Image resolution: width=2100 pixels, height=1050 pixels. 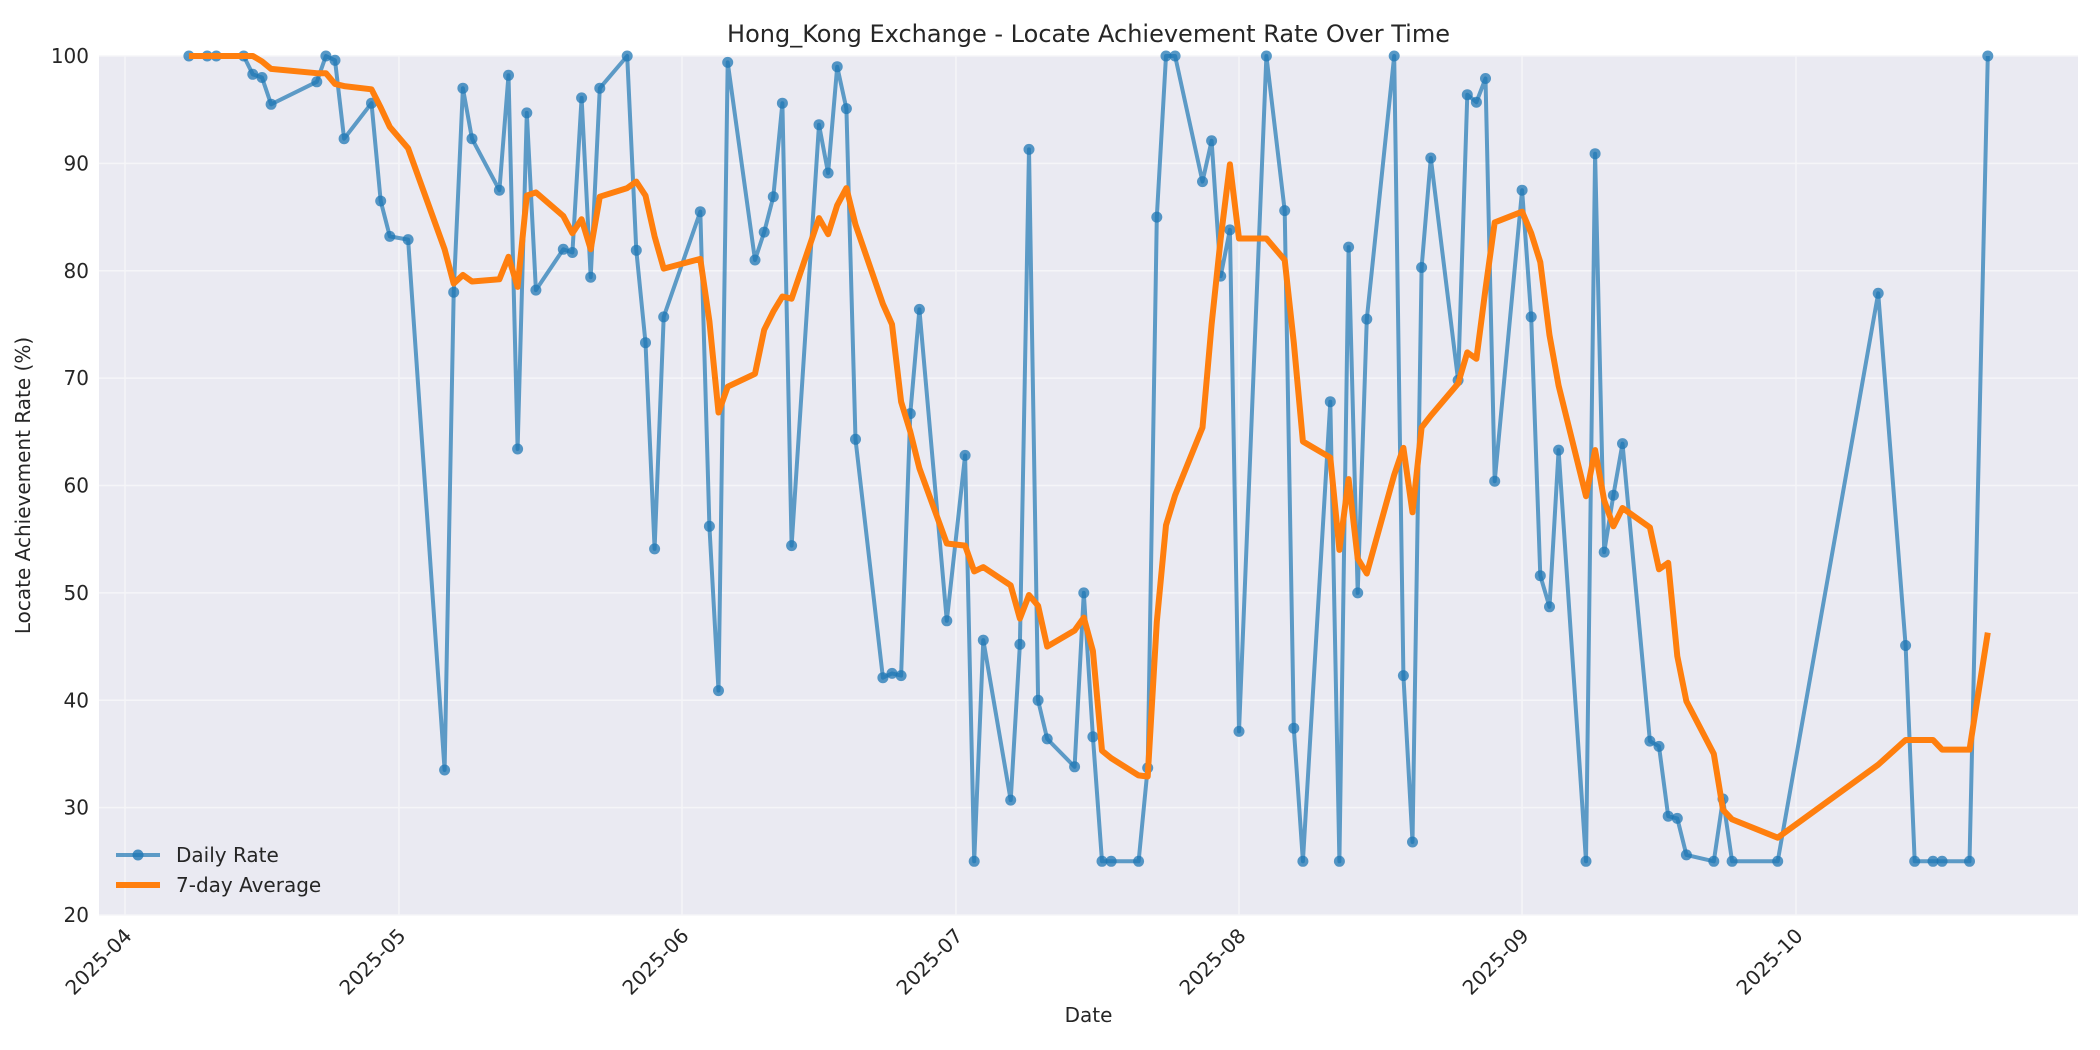 I want to click on legend-item-daily-rate: Daily Rate, so click(x=197, y=855).